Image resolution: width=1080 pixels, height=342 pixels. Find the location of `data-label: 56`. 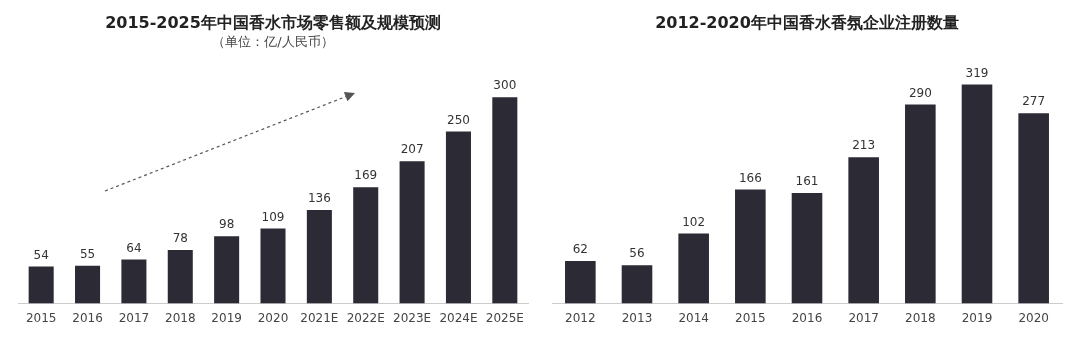

data-label: 56 is located at coordinates (637, 253).